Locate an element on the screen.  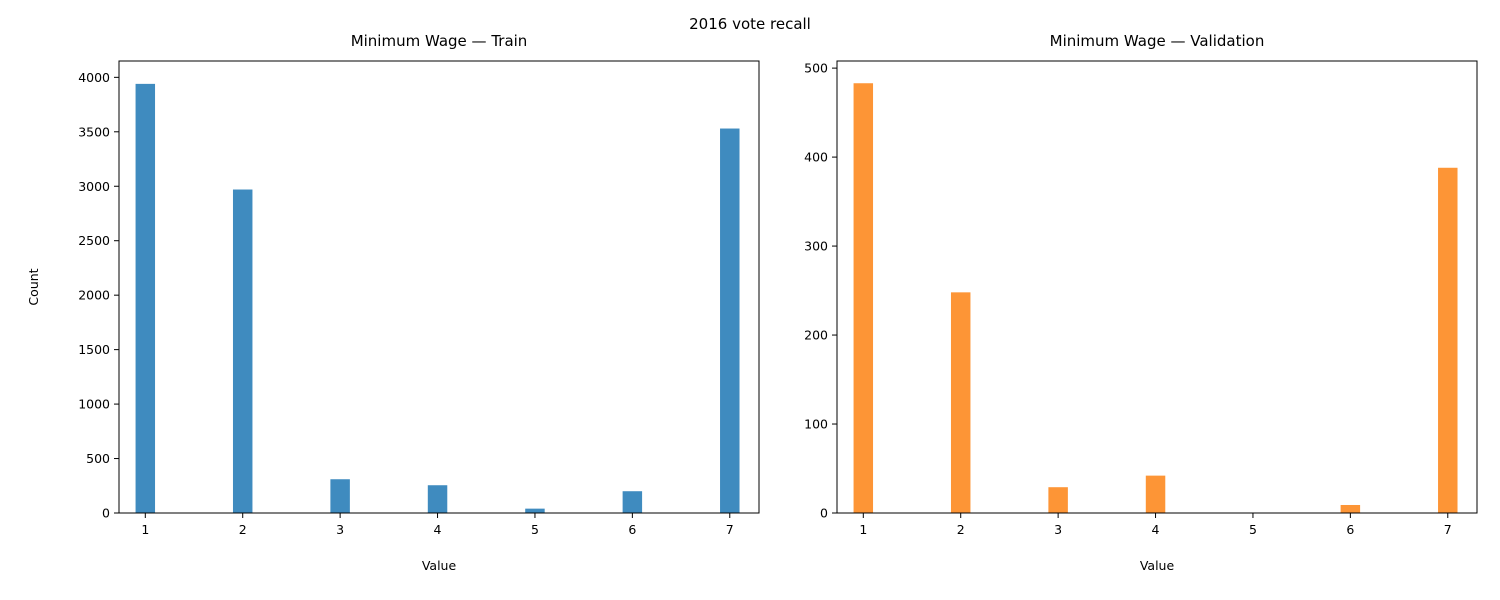
train-x-tick-label: 7 is located at coordinates (730, 529).